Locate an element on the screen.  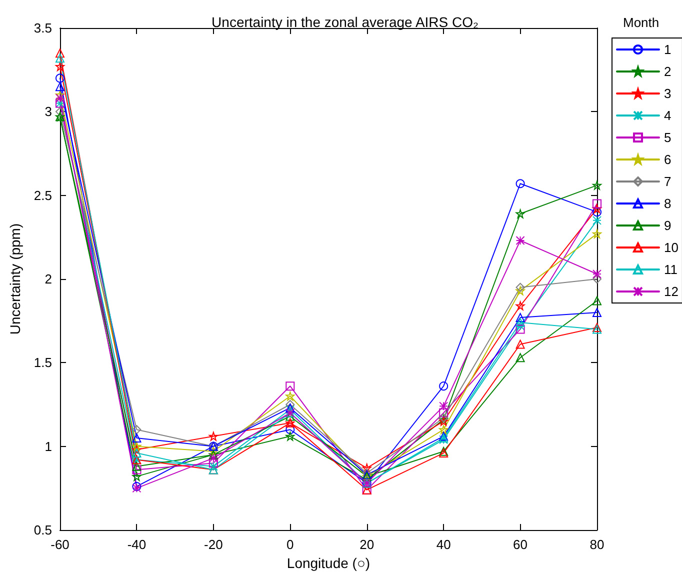
x-tick-label: 80 is located at coordinates (597, 544).